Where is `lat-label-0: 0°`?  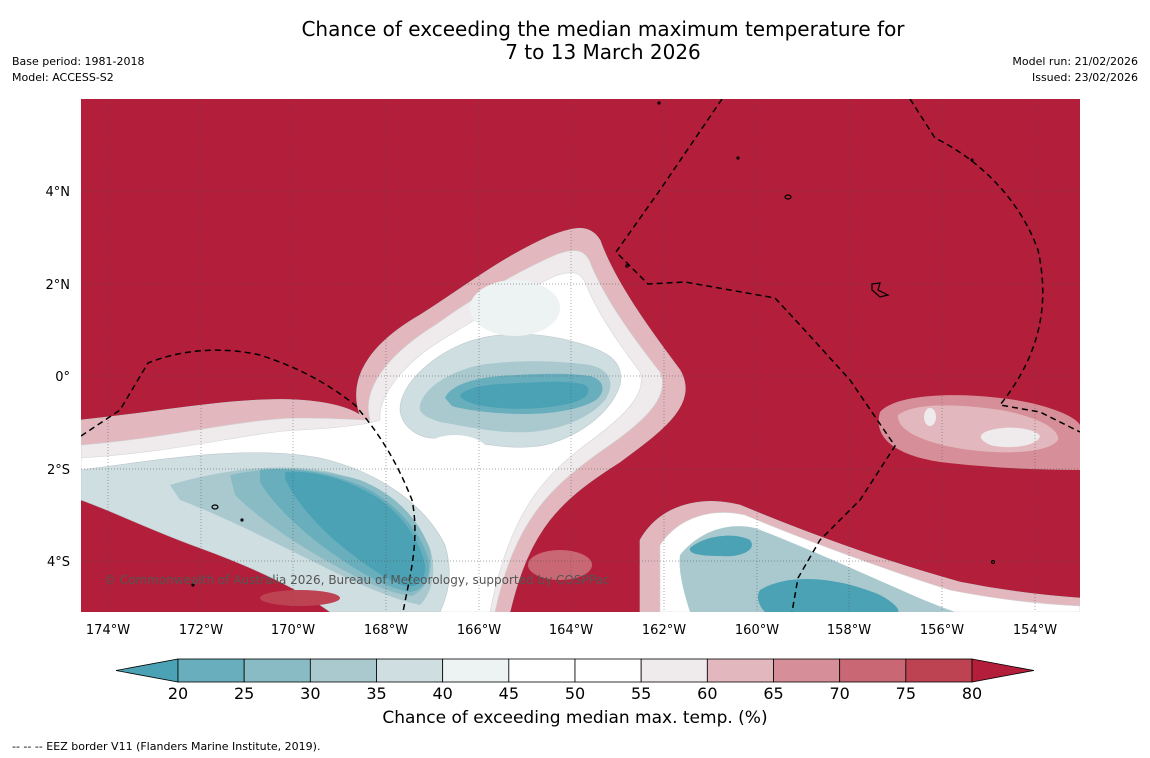 lat-label-0: 0° is located at coordinates (62, 377).